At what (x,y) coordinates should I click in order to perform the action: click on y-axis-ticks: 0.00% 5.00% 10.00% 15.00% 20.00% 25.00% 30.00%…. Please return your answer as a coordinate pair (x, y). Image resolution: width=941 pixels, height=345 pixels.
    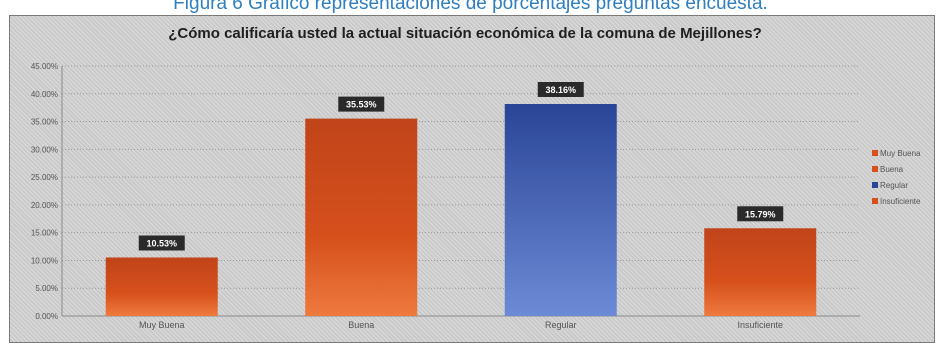
    Looking at the image, I should click on (44, 191).